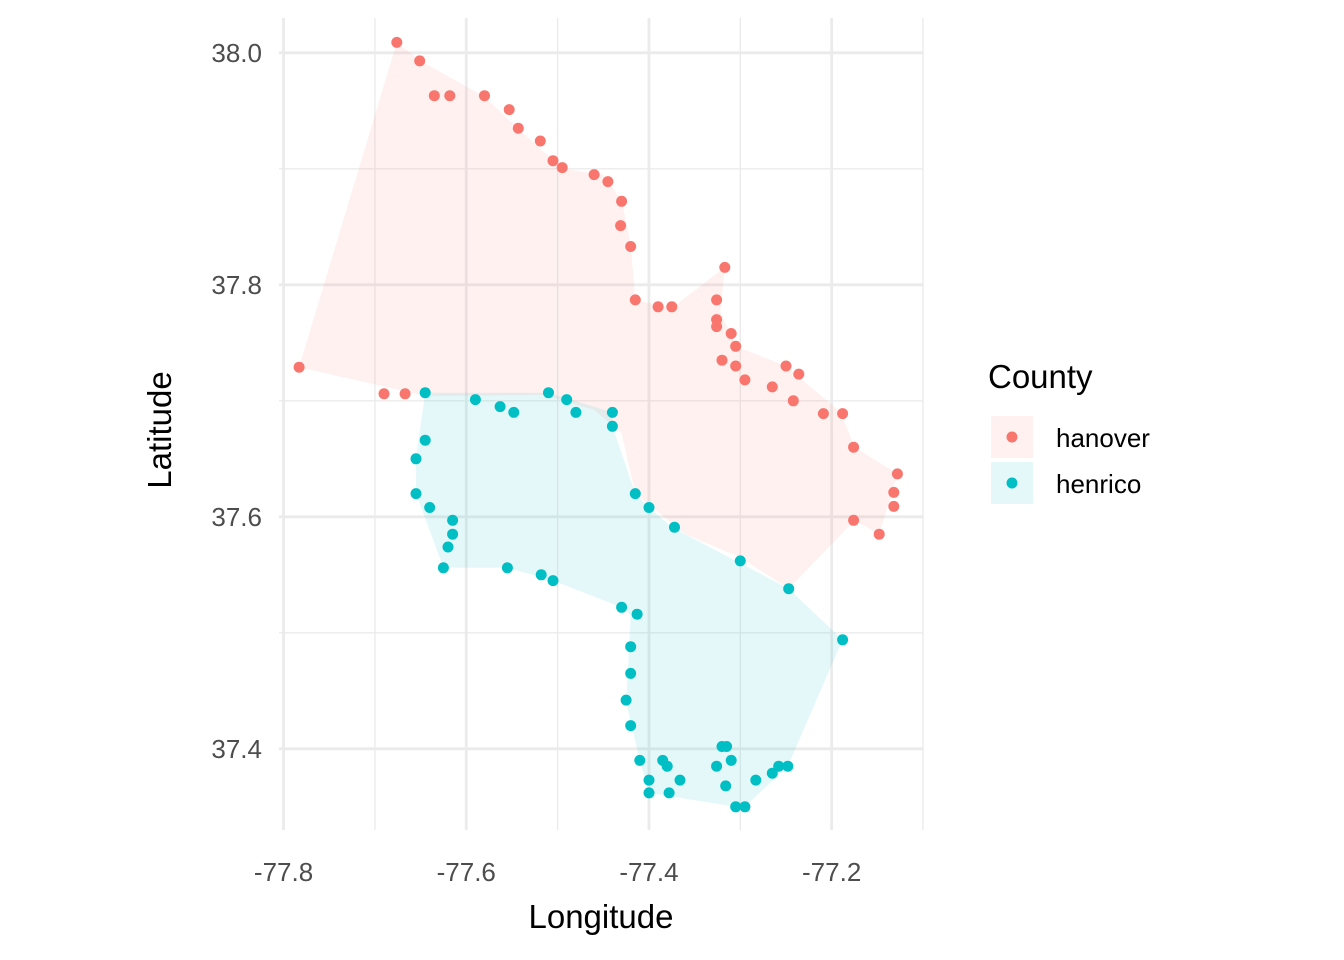 This screenshot has width=1344, height=960. I want to click on legend-dot-henrico, so click(1012, 483).